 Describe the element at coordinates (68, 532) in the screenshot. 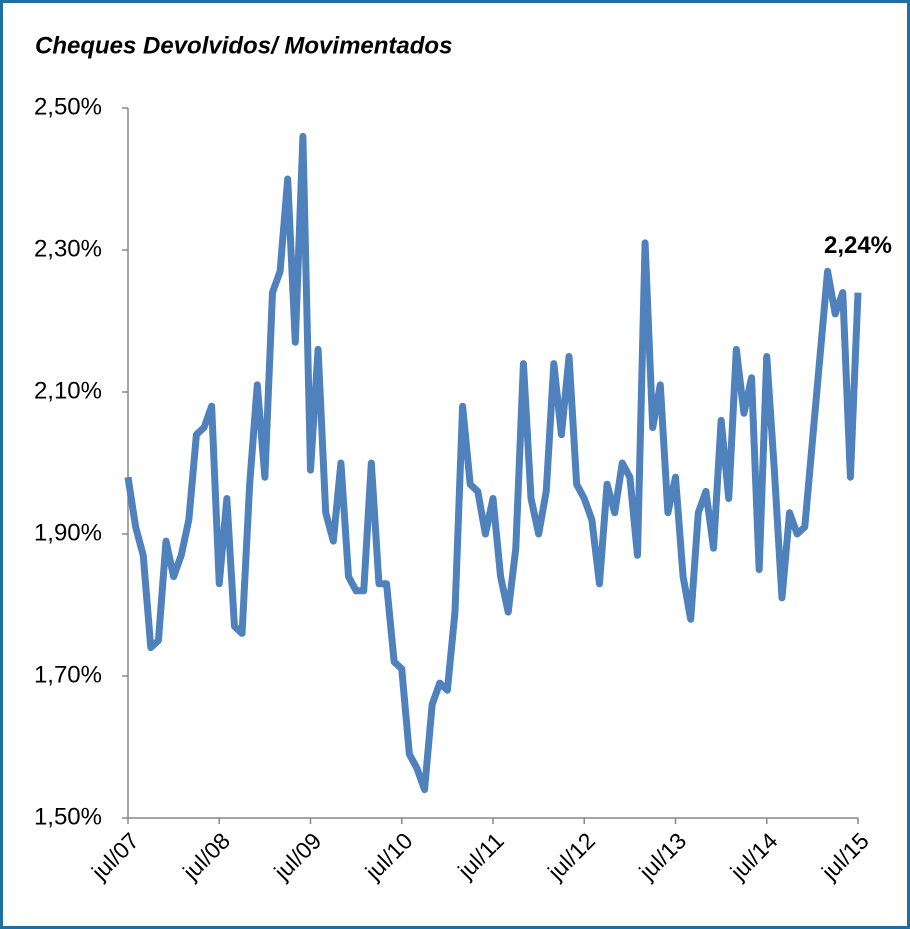

I see `y-tick-label: 1,90%` at that location.